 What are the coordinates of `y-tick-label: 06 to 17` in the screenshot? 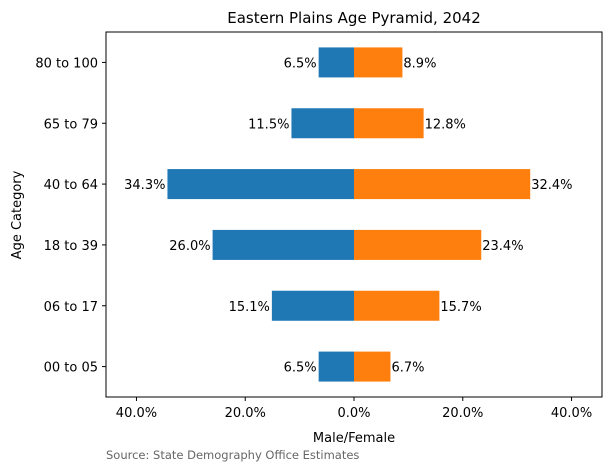 It's located at (71, 307).